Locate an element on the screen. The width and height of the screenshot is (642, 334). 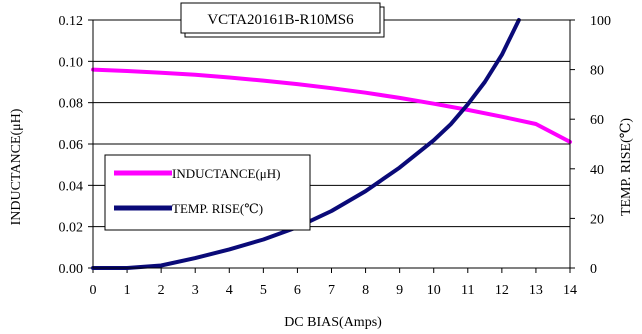
y-left-tick-label: 0.00 is located at coordinates (71, 269).